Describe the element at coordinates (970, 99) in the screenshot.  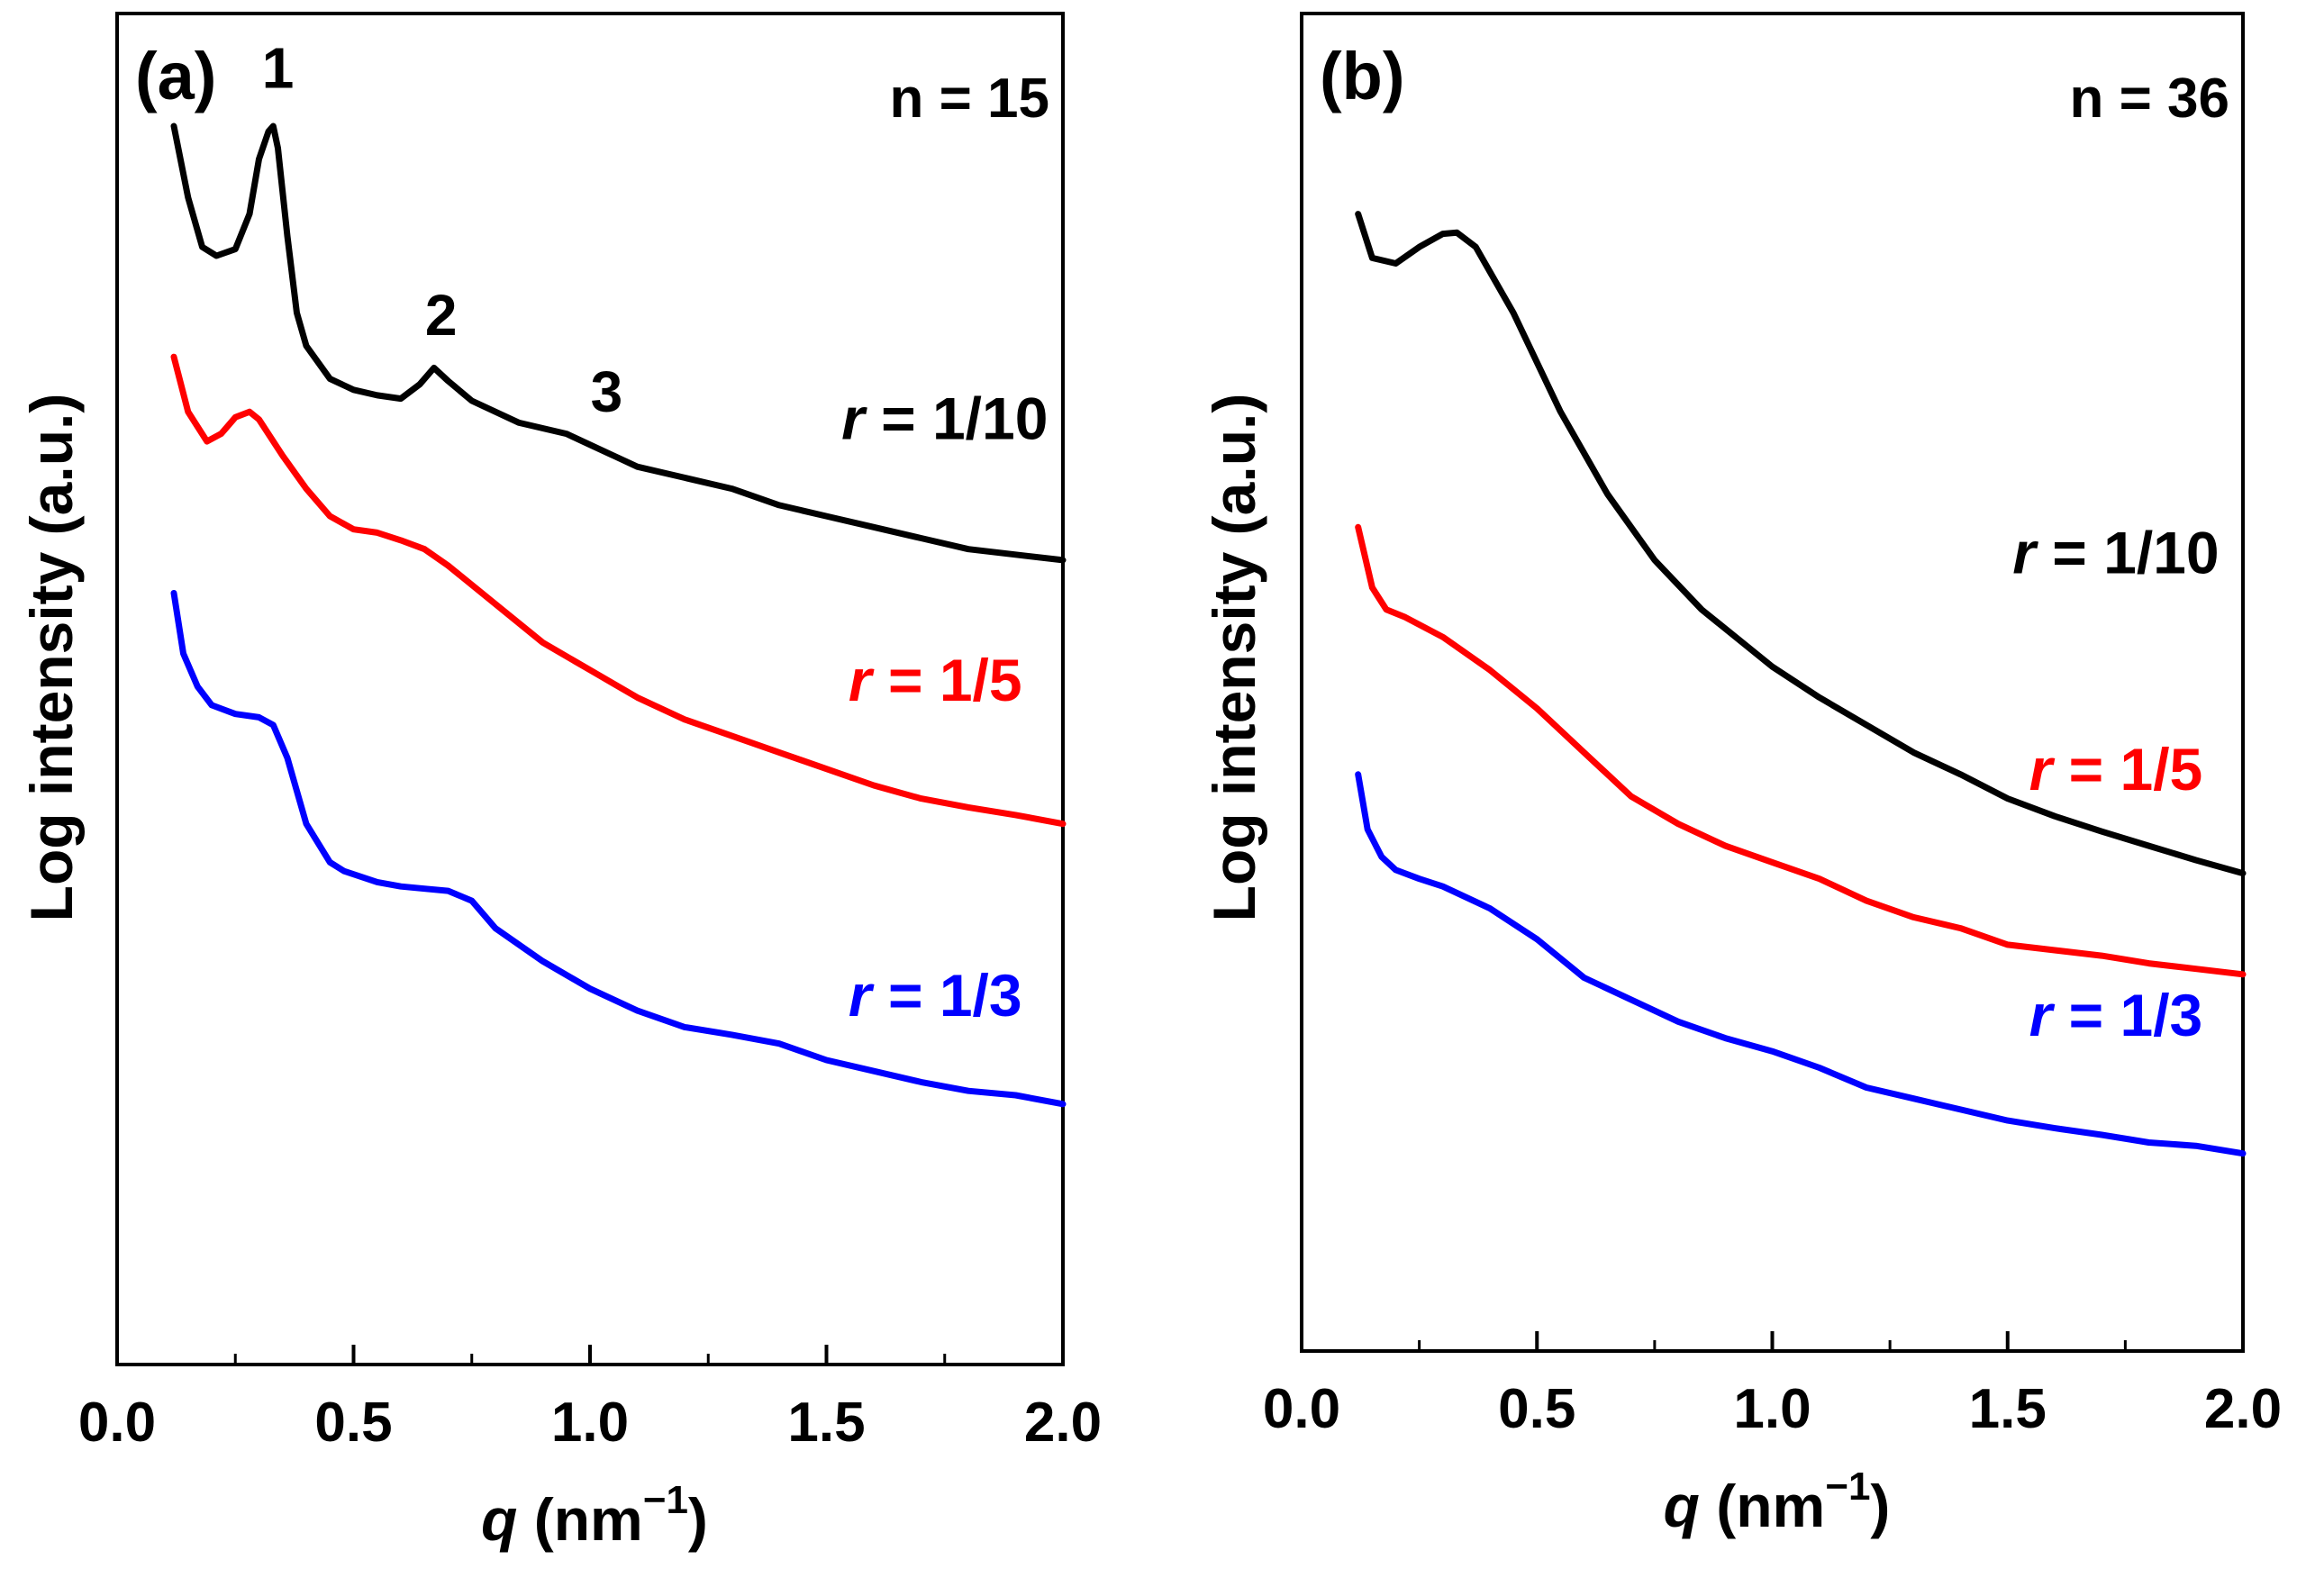
I see `n-annotation: n = 15` at that location.